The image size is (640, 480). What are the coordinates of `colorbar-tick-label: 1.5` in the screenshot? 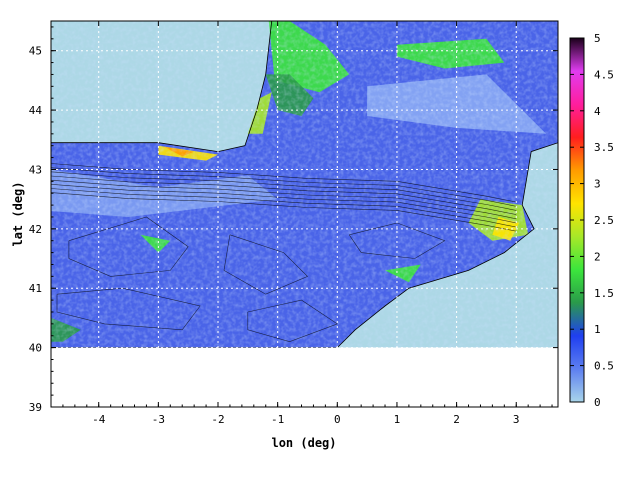 It's located at (604, 293).